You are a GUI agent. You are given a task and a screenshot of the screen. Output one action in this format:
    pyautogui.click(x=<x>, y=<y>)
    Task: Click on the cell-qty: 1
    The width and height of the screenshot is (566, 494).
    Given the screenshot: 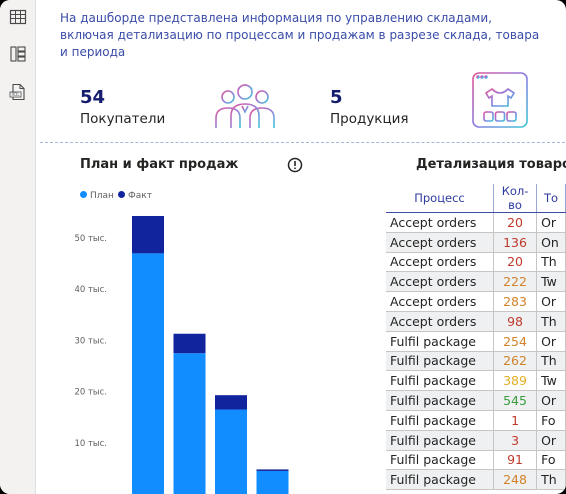 What is the action you would take?
    pyautogui.click(x=515, y=420)
    